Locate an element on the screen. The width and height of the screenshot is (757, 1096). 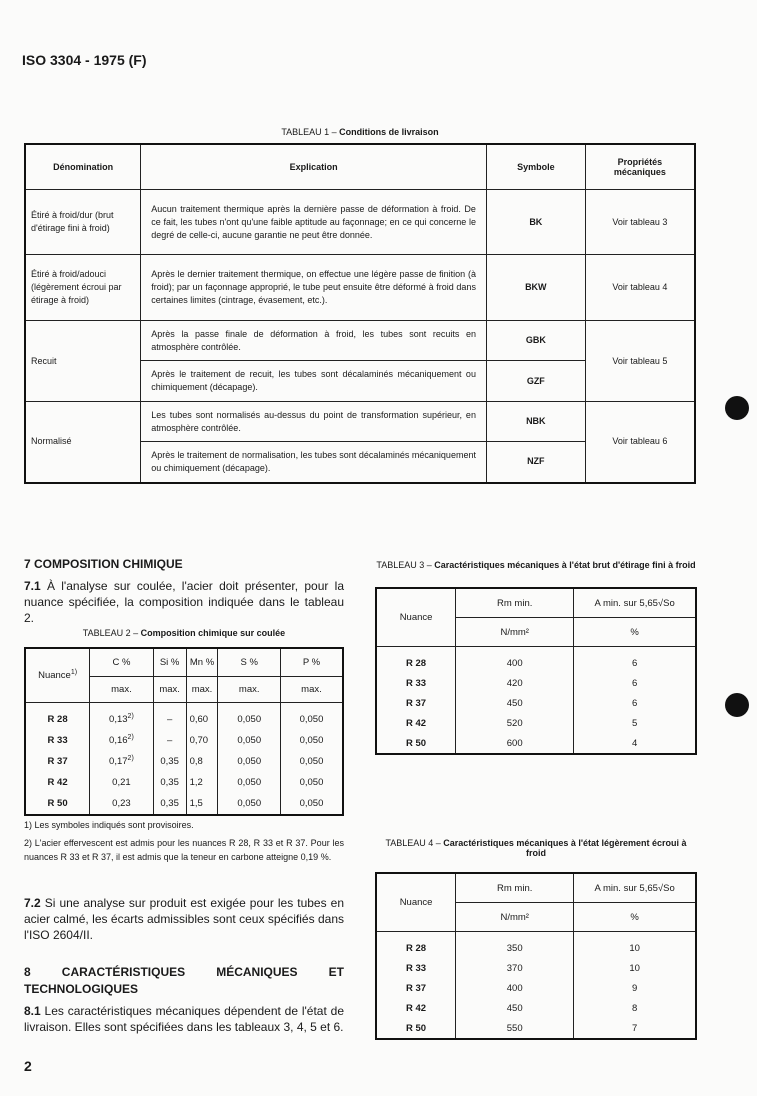
col-header-nuance: Nuance is located at coordinates (416, 617).